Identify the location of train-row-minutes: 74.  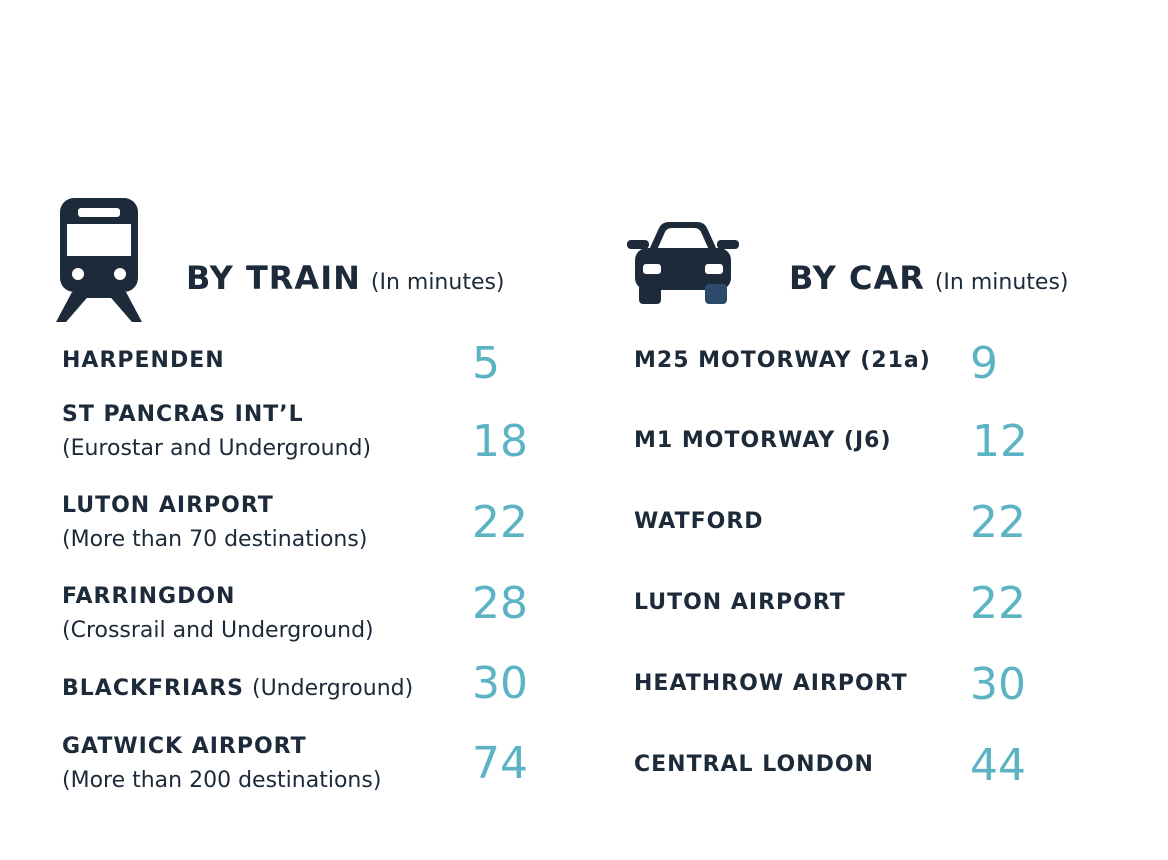
(500, 763).